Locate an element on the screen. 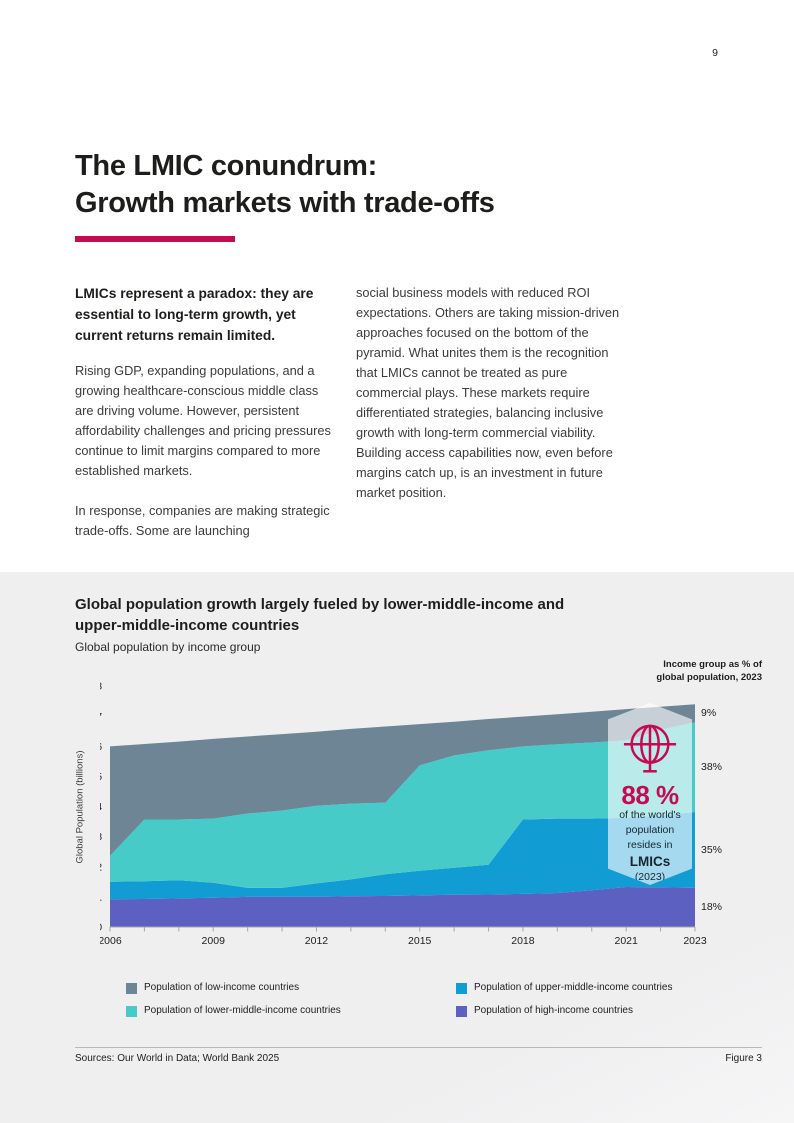  y-tick-label: 4 is located at coordinates (101, 807).